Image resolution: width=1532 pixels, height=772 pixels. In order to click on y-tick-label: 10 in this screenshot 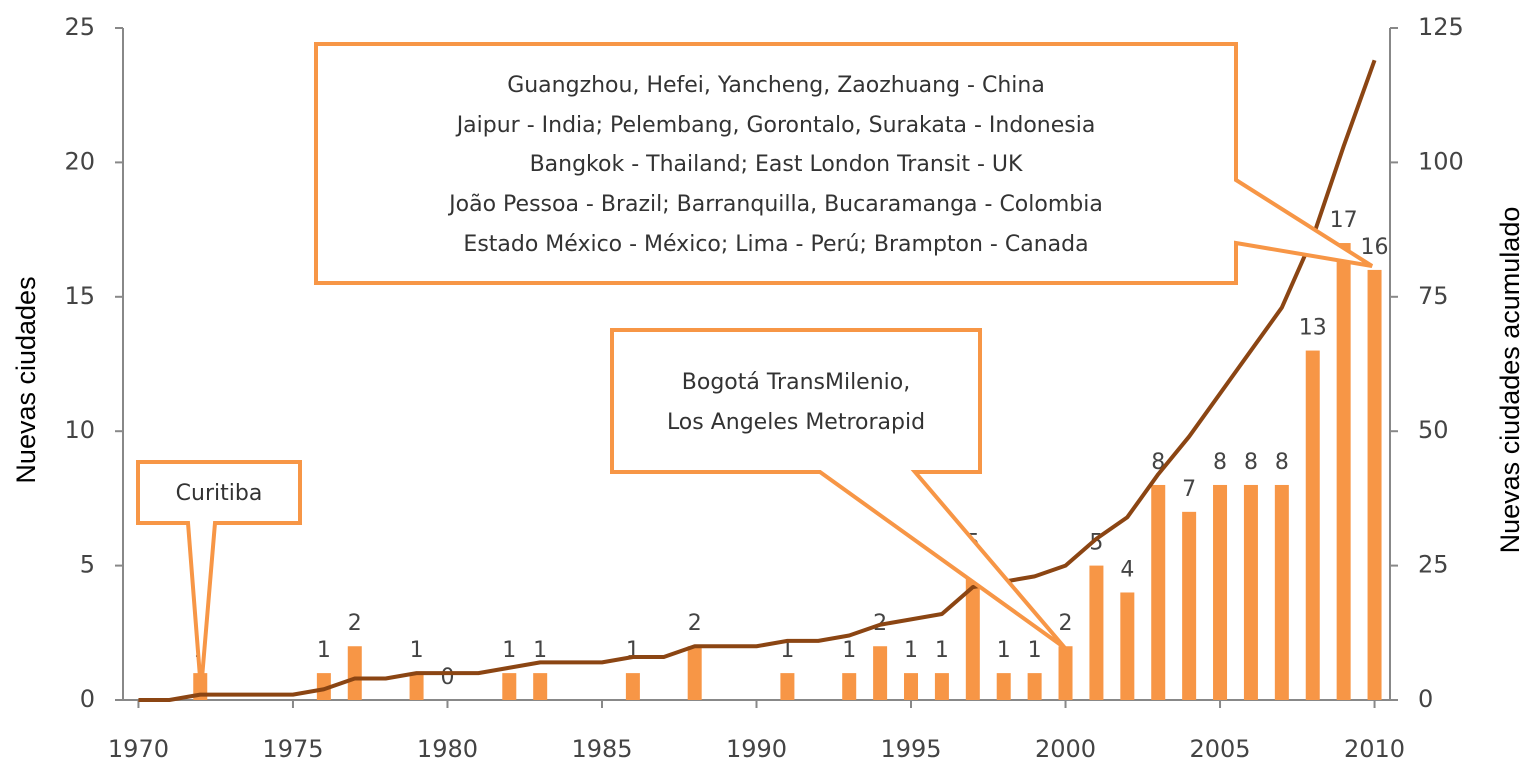, I will do `click(79, 430)`.